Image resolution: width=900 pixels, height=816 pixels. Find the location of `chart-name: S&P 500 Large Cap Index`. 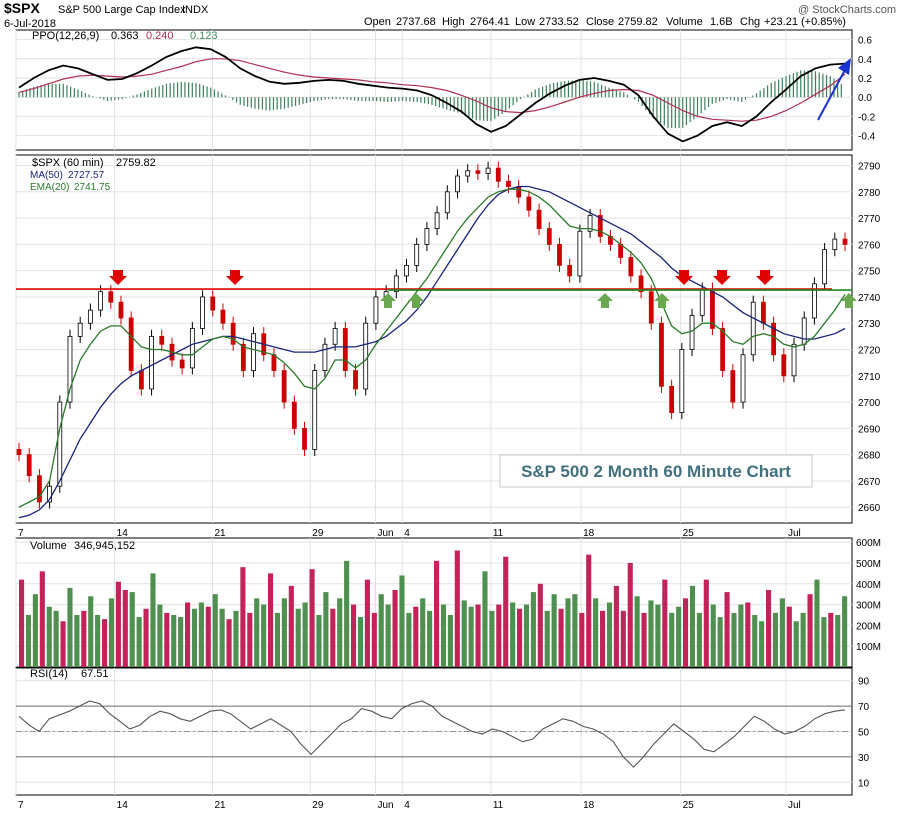

chart-name: S&P 500 Large Cap Index is located at coordinates (122, 10).